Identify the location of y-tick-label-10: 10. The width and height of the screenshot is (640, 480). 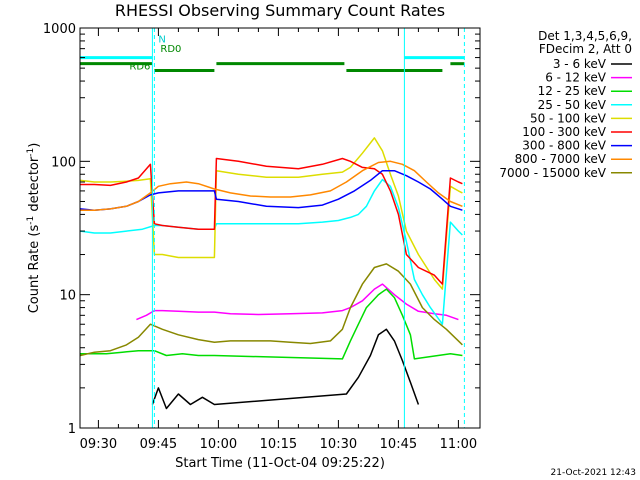
(67, 296).